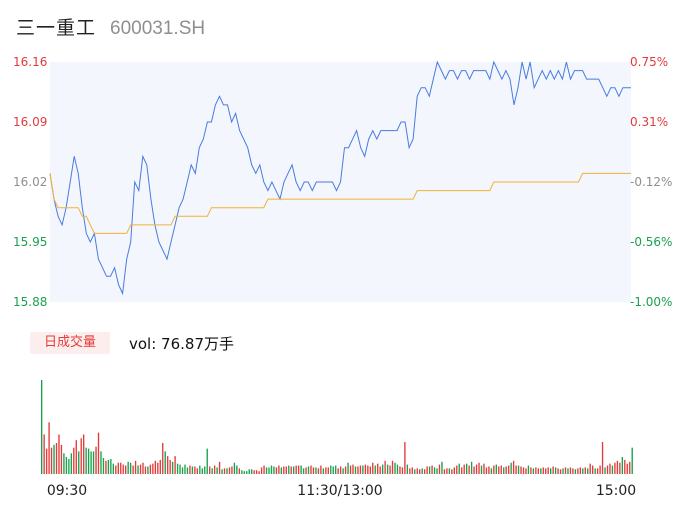  What do you see at coordinates (67, 491) in the screenshot?
I see `time-tick-label: 09:30` at bounding box center [67, 491].